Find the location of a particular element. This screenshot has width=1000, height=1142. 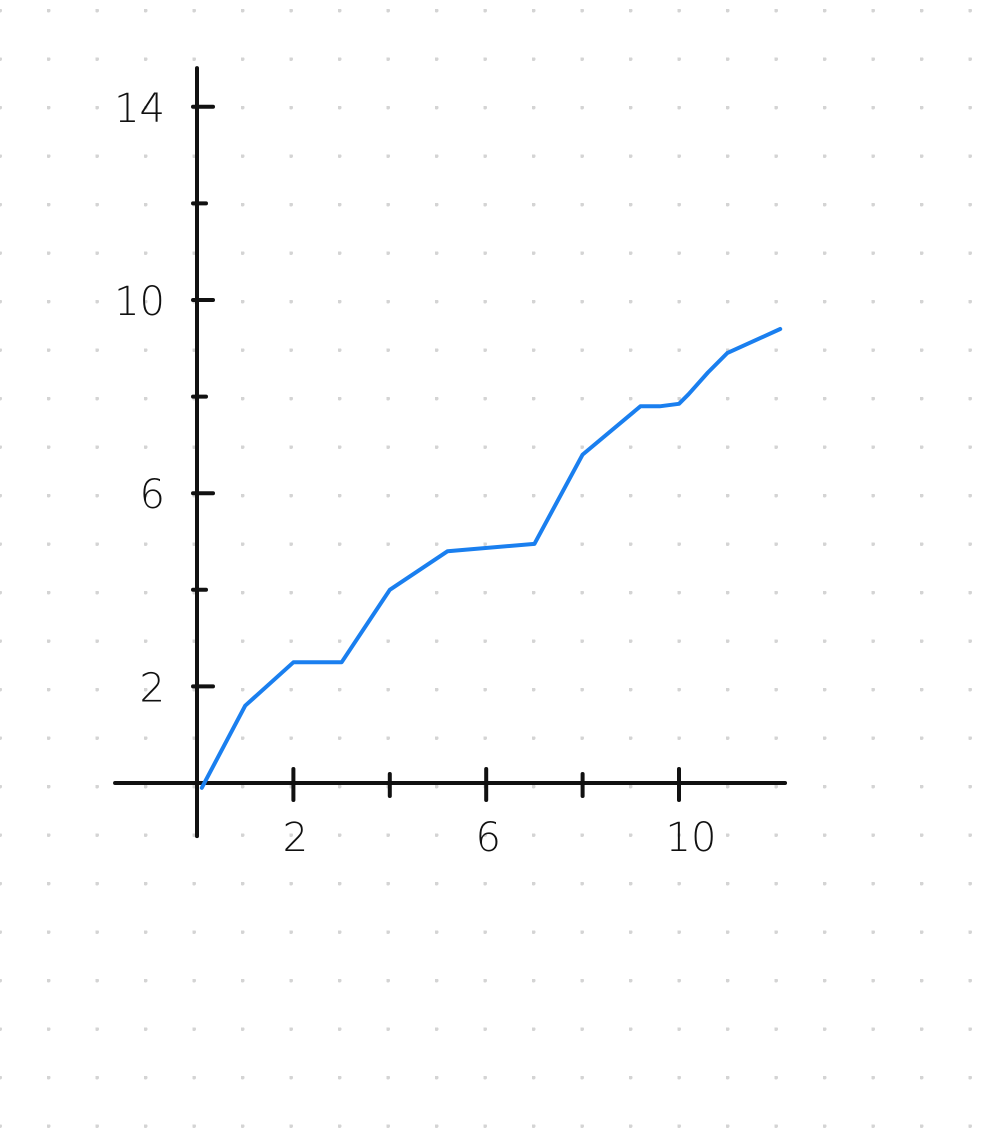

x-tick-label: 10 is located at coordinates (691, 838).